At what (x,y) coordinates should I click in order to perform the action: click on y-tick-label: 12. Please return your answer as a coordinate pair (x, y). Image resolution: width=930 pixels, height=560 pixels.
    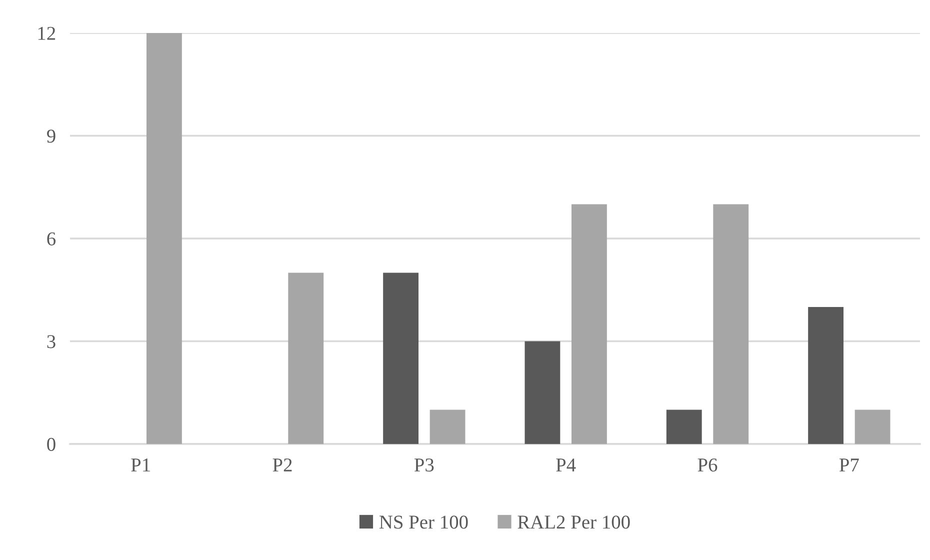
    Looking at the image, I should click on (47, 33).